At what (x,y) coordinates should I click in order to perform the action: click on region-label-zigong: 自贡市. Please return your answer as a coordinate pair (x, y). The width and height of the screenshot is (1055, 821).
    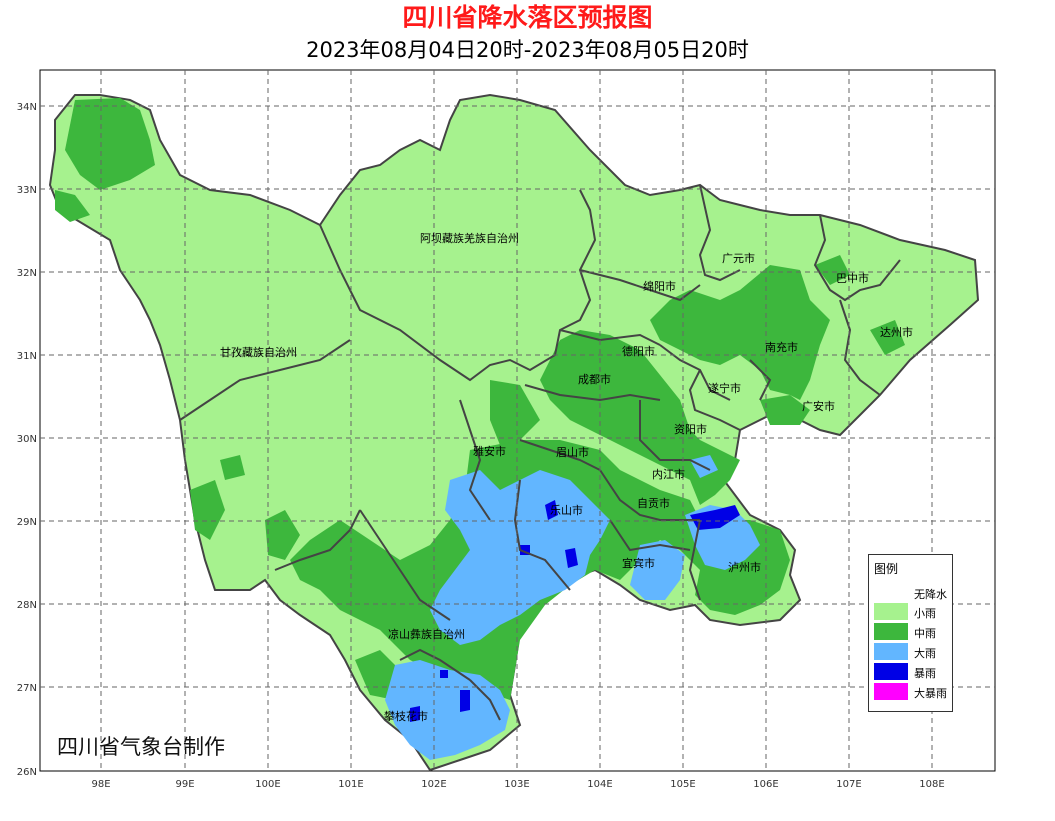
    Looking at the image, I should click on (653, 503).